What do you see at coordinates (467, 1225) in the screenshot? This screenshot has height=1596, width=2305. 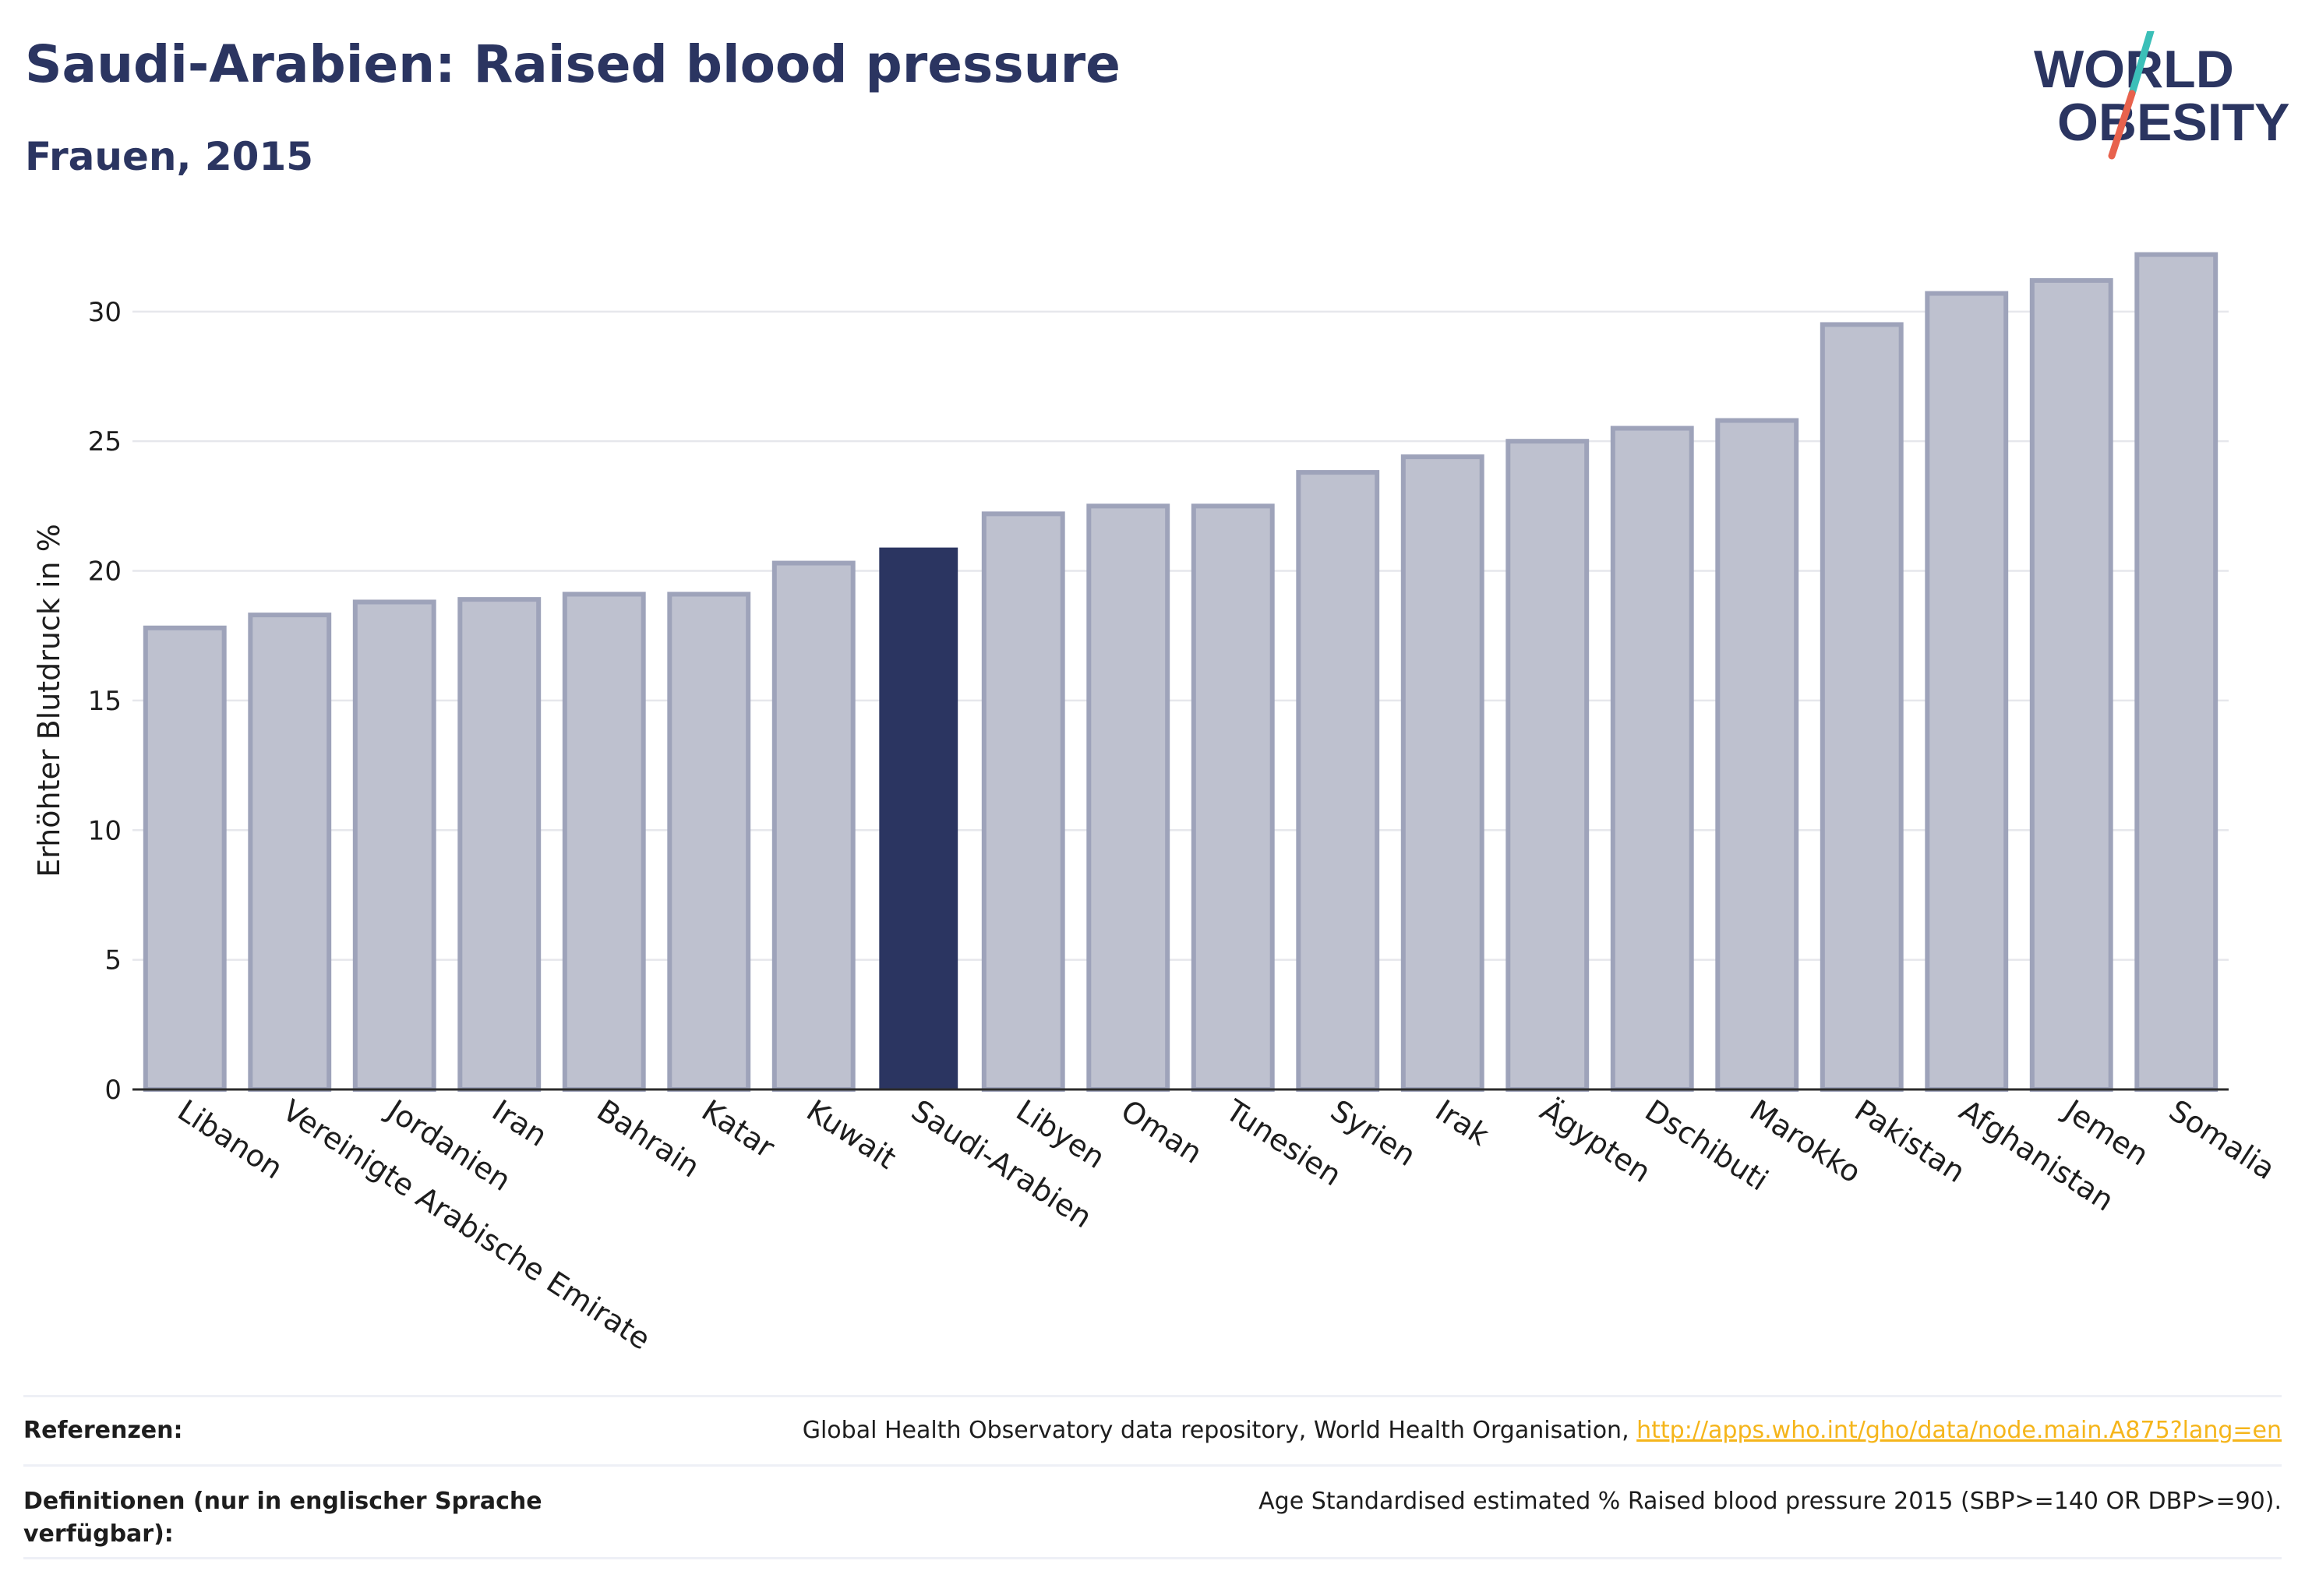 I see `x-tick-label: Vereinigte Arabische Emirate` at bounding box center [467, 1225].